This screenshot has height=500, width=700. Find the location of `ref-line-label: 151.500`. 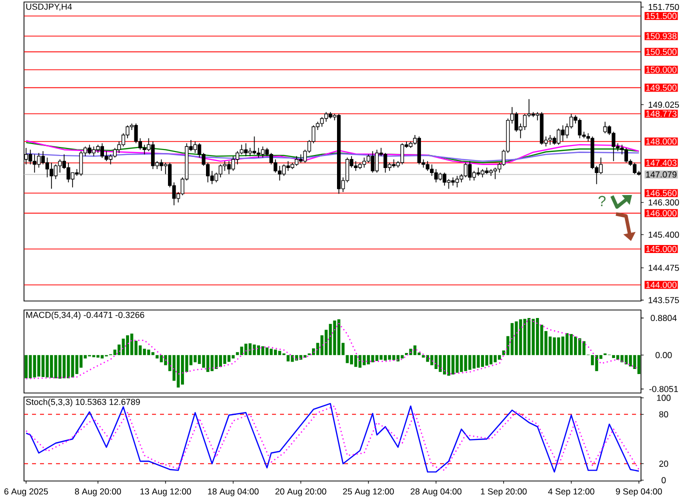

ref-line-label: 151.500 is located at coordinates (661, 16).